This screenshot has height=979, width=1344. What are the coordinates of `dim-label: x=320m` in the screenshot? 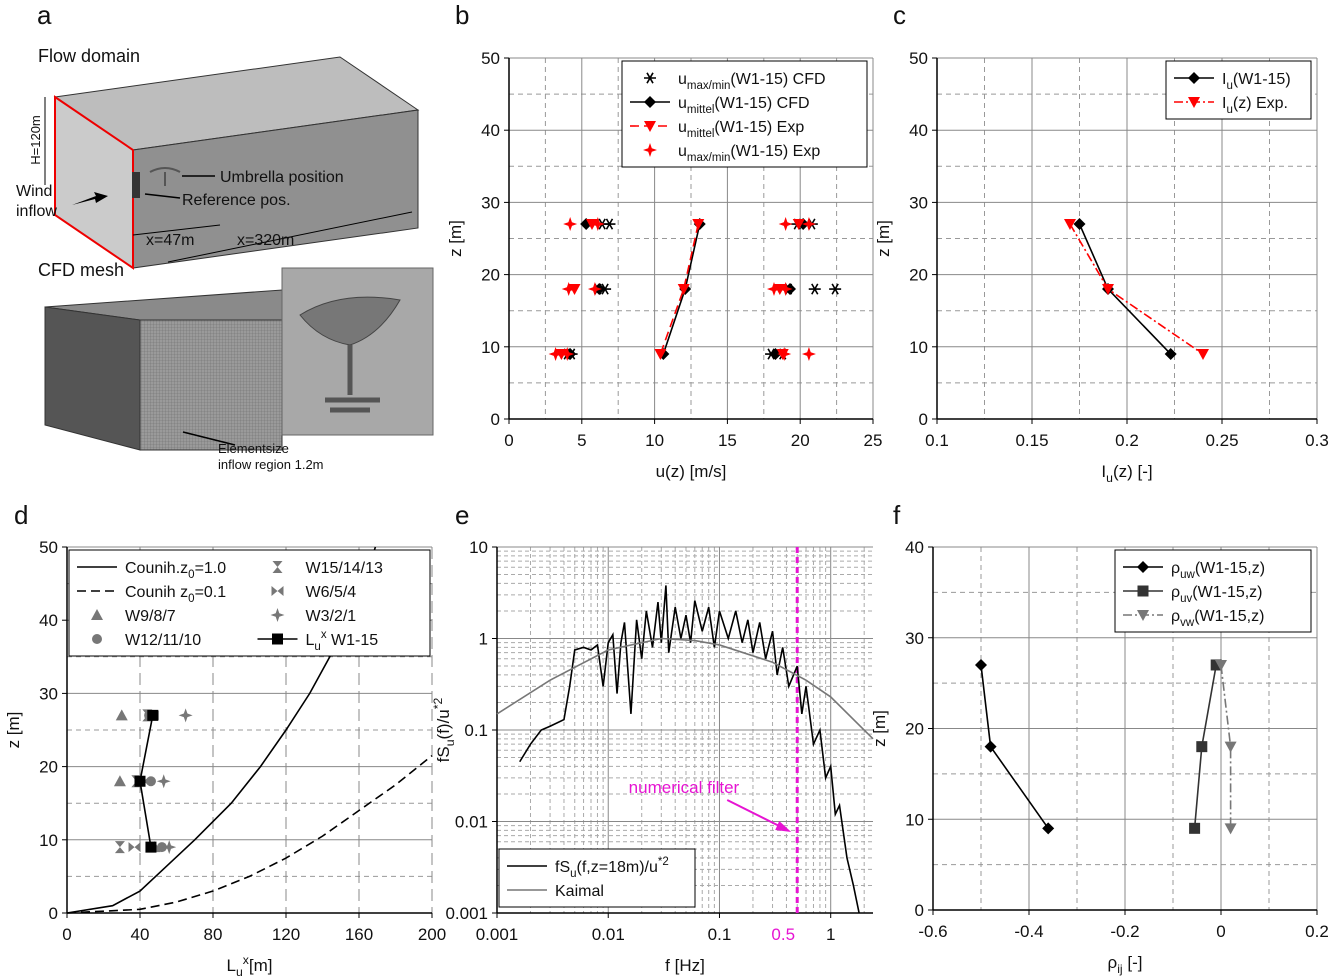 It's located at (265, 240).